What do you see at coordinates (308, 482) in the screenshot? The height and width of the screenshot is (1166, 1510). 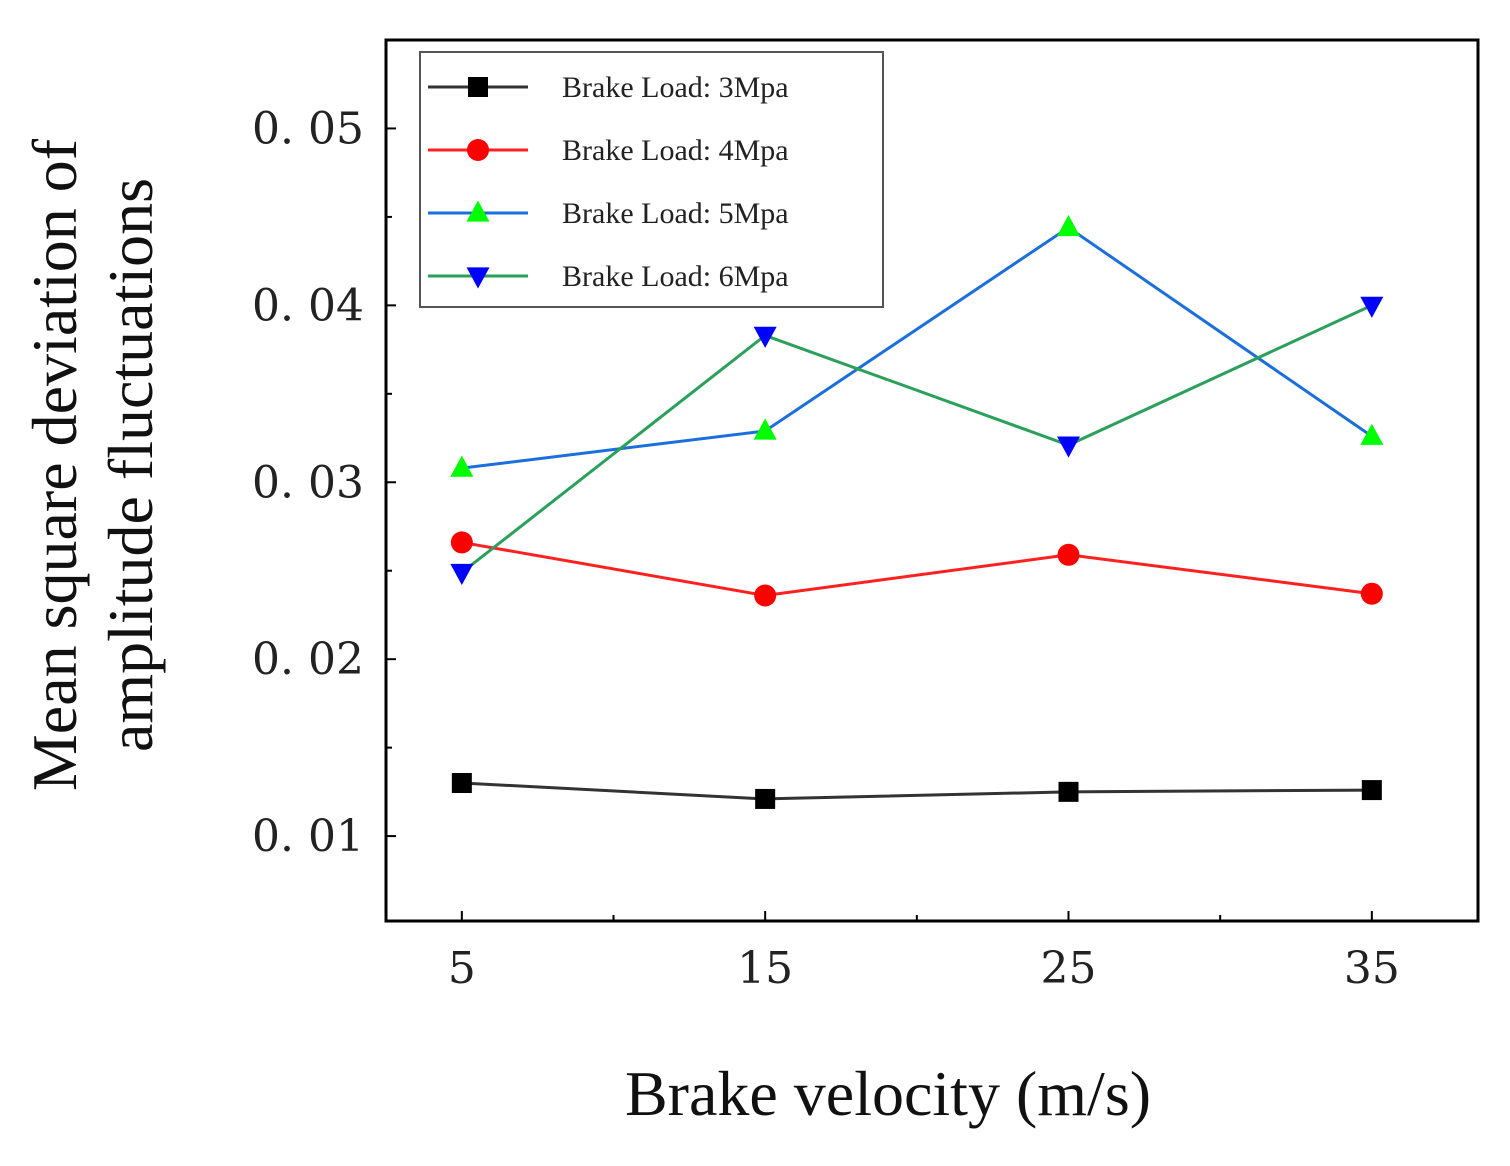 I see `y-tick-label: 0. 03` at bounding box center [308, 482].